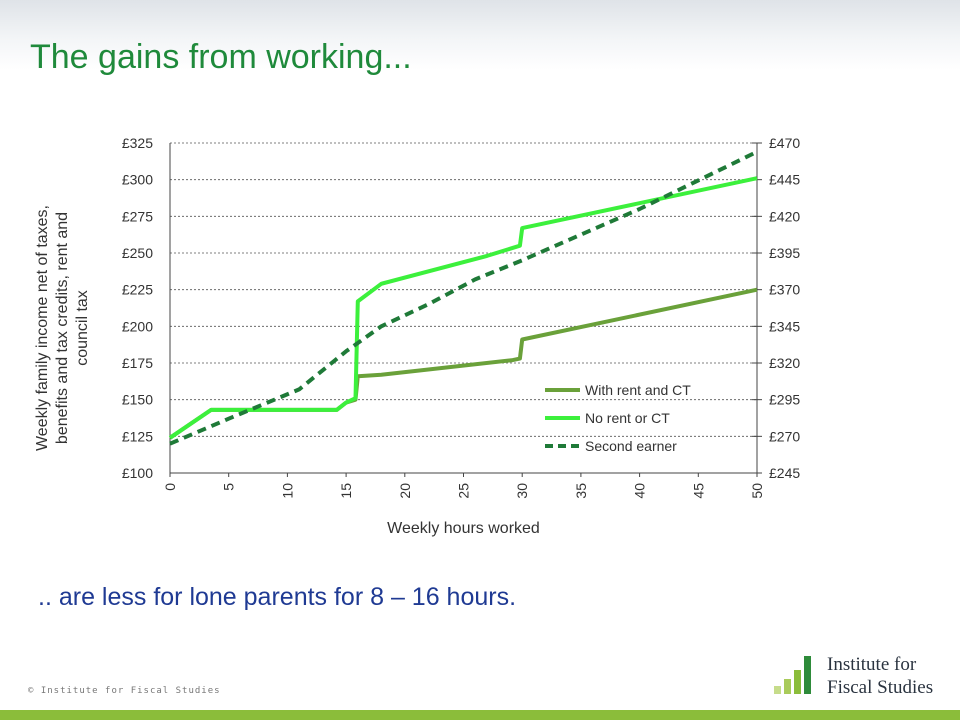 The width and height of the screenshot is (960, 720). What do you see at coordinates (480, 715) in the screenshot?
I see `bottom-bar` at bounding box center [480, 715].